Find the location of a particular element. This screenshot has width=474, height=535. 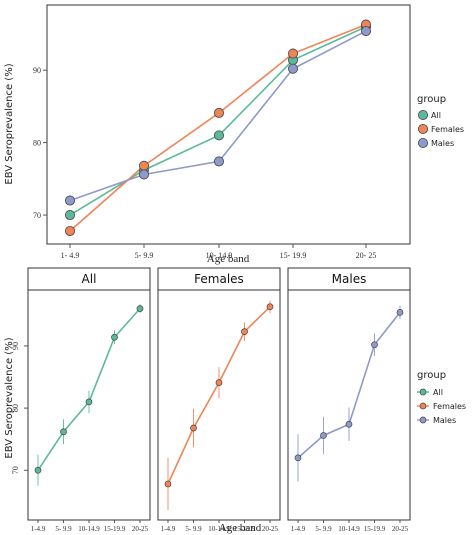

bottom-legend-label-males: Males is located at coordinates (444, 420).